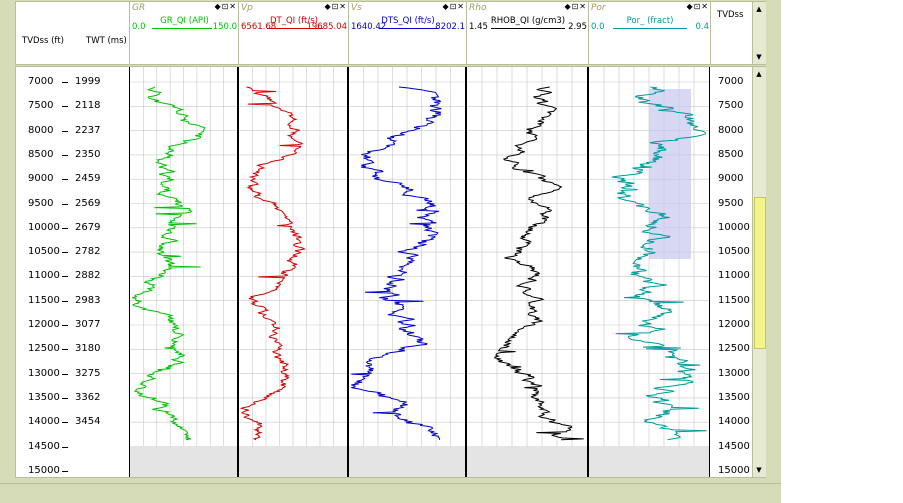 The width and height of the screenshot is (903, 503). I want to click on curve-min: 0.0, so click(598, 27).